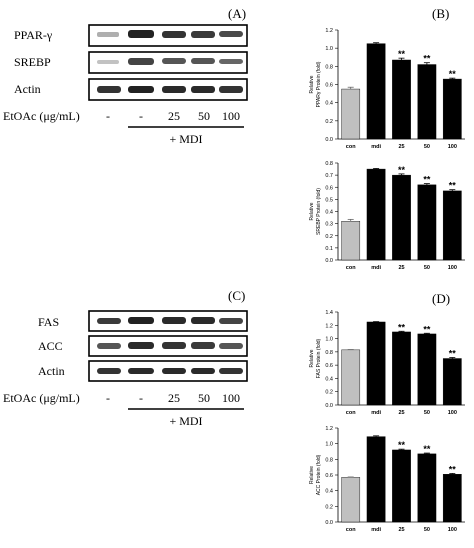  Describe the element at coordinates (319, 358) in the screenshot. I see `y-axis-label: FAS Protein (fold)` at that location.